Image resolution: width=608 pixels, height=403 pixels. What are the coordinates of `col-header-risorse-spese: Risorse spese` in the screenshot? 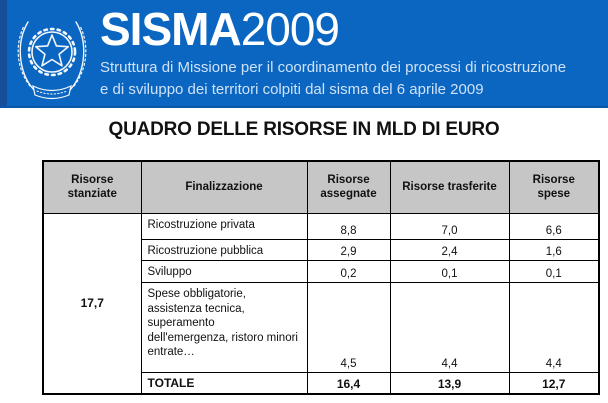 It's located at (554, 187).